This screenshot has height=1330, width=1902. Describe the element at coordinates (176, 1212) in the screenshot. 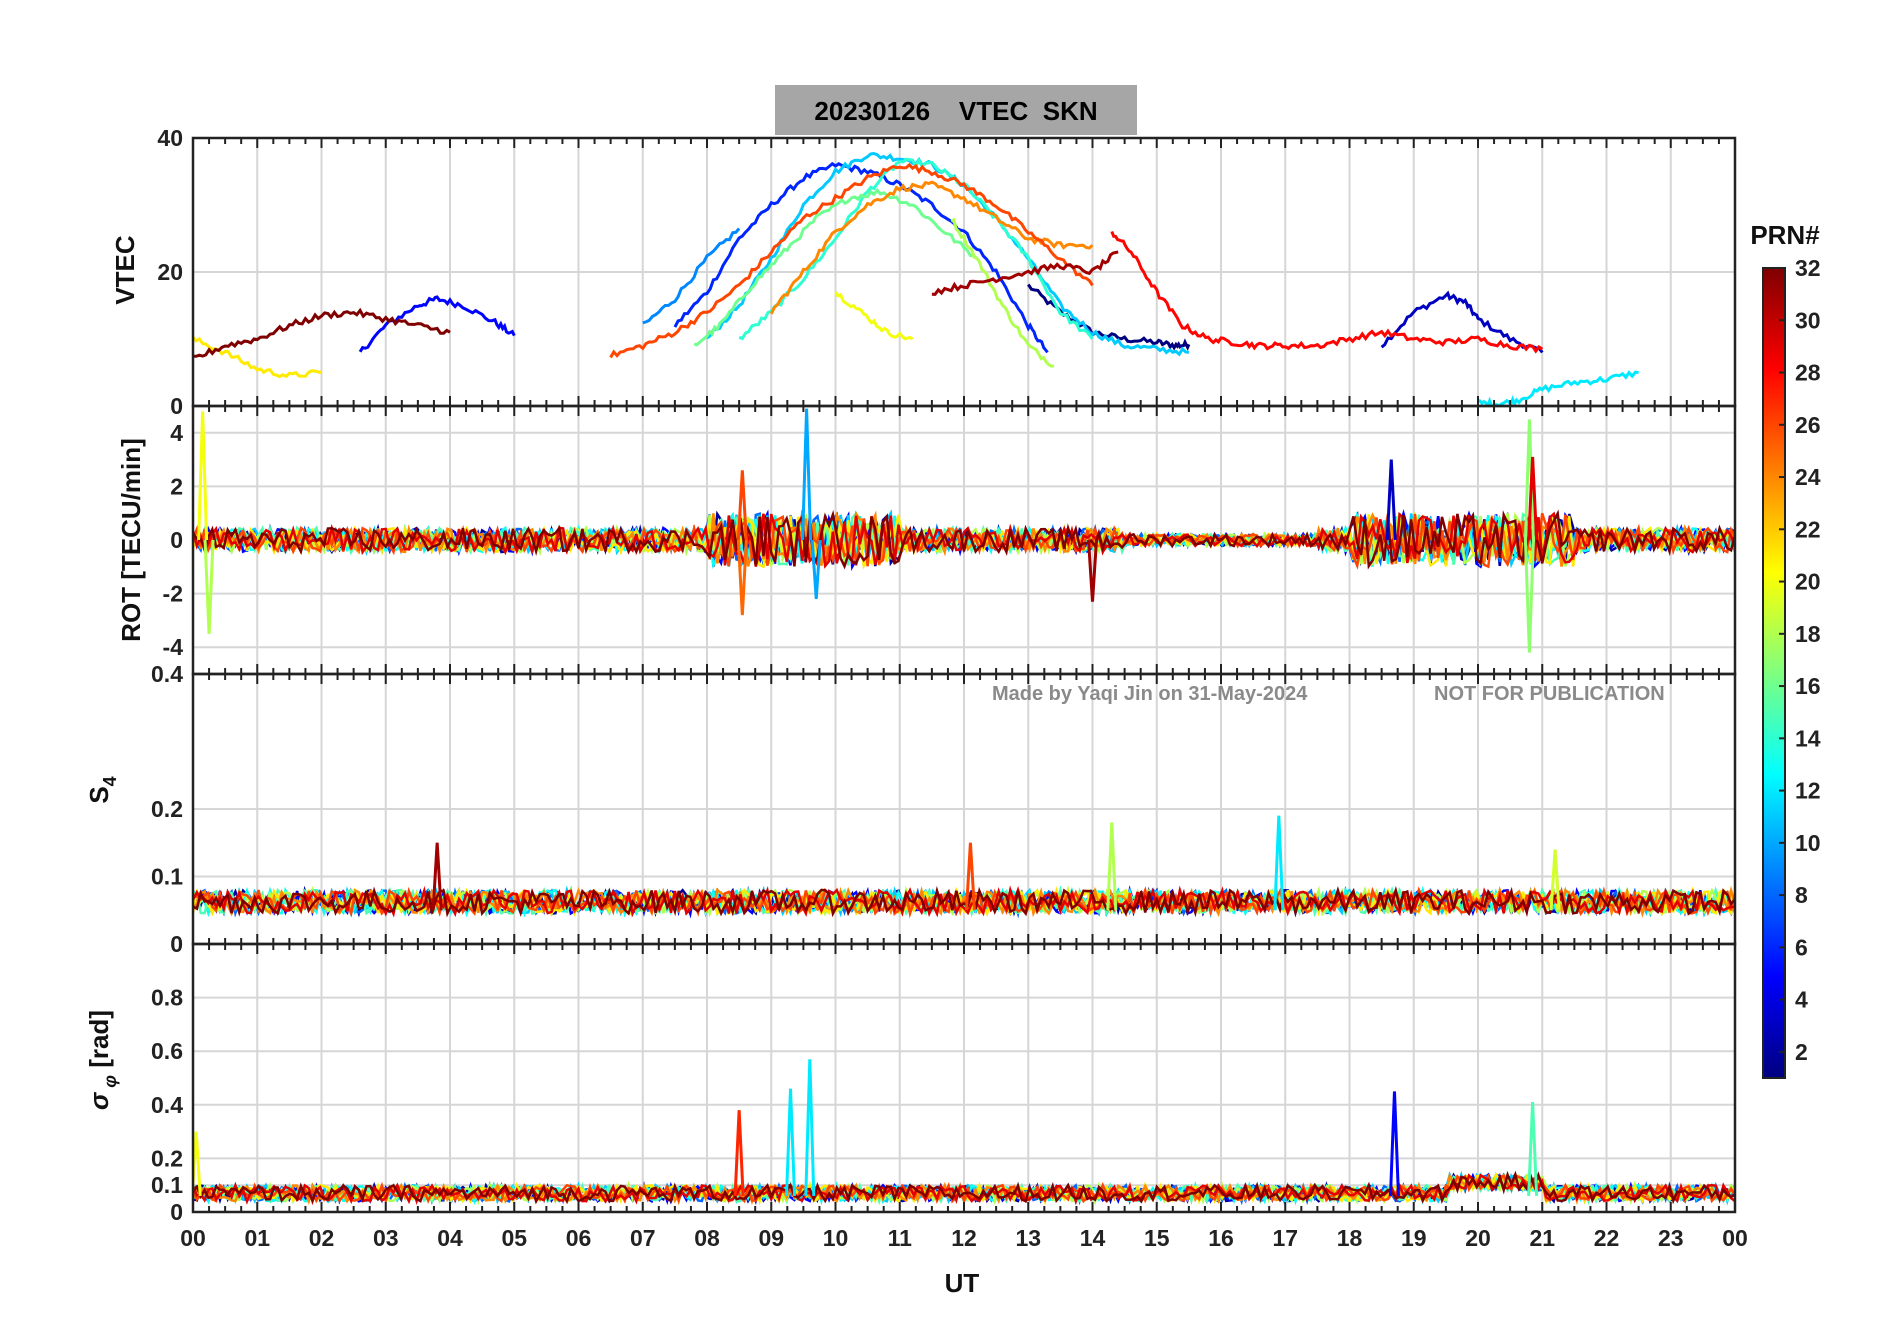

I see `sigma-phi-y-tick-label: 0` at that location.